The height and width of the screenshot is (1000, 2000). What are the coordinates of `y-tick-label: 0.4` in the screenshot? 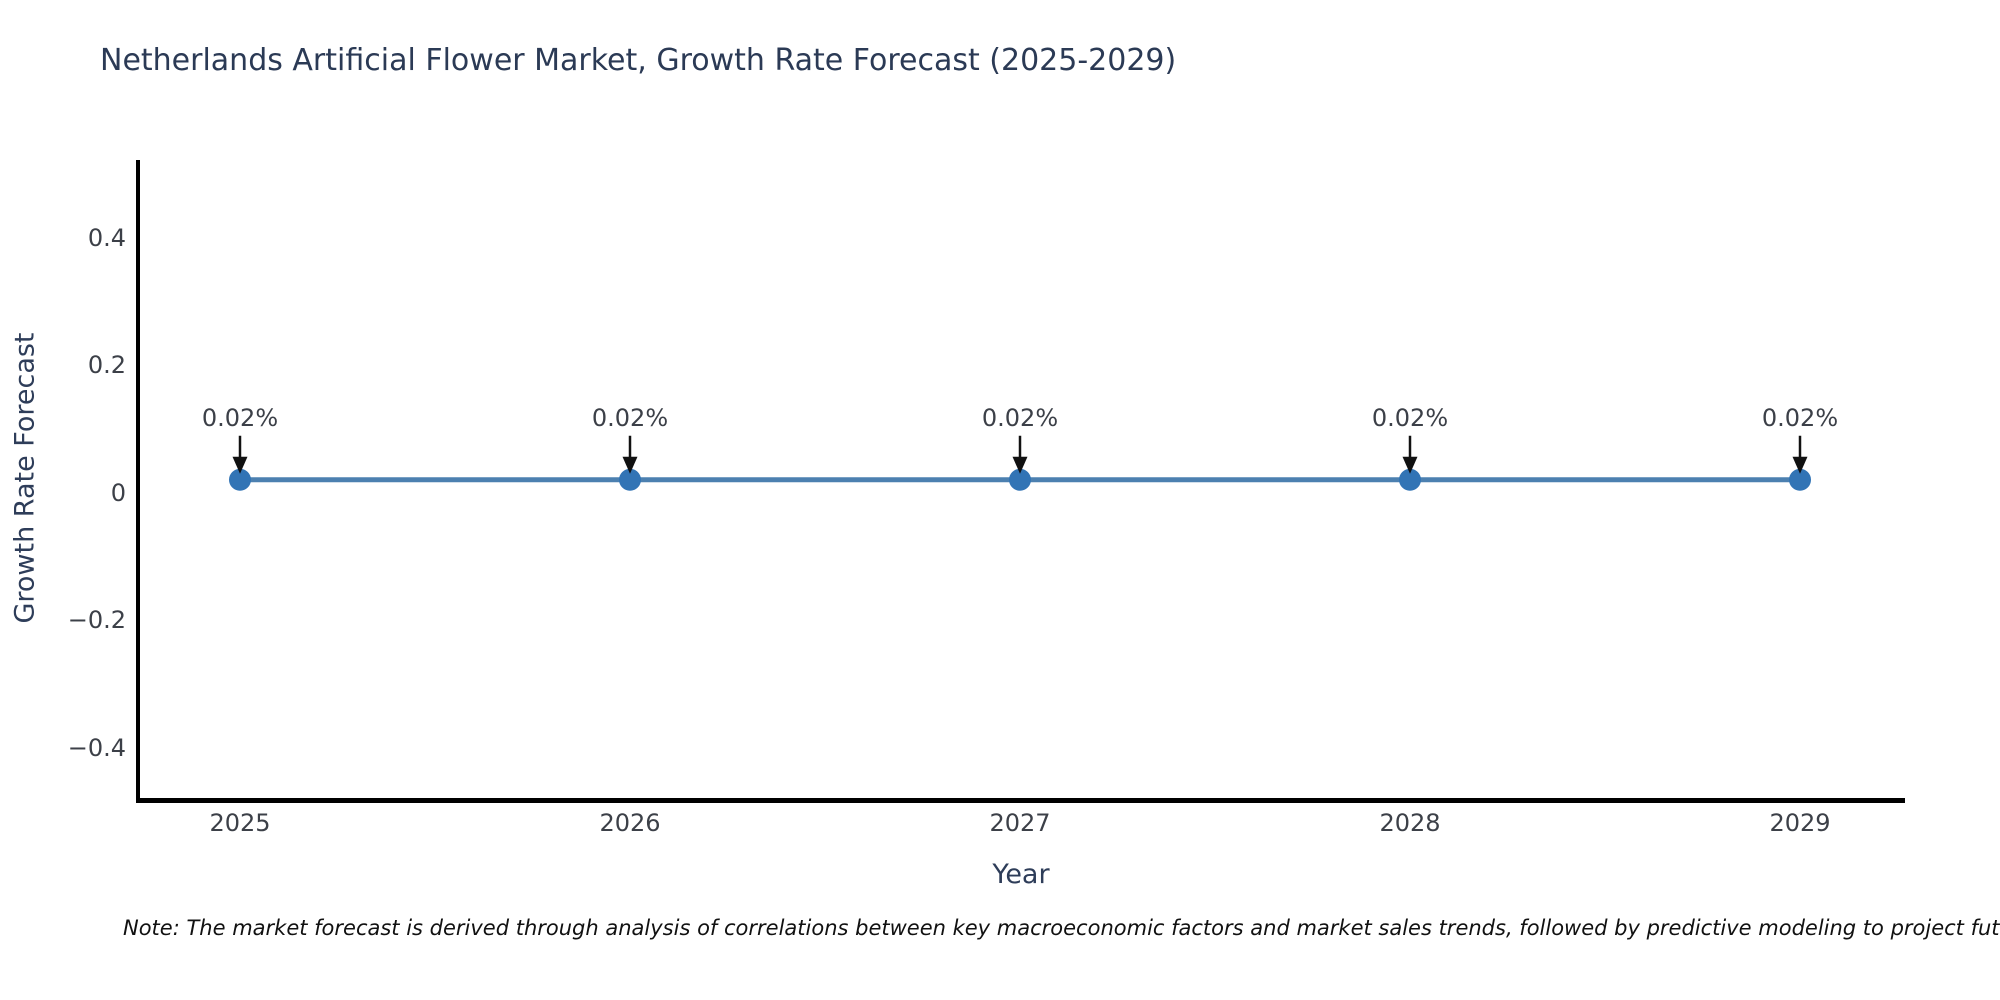 It's located at (106, 237).